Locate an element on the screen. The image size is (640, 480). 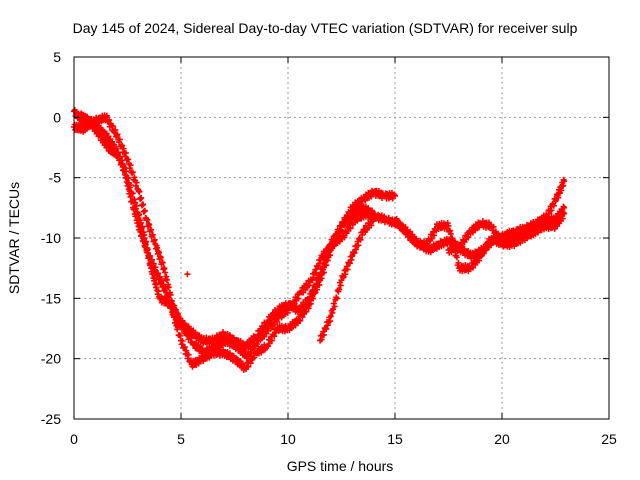
x-axis-label: GPS time / hours is located at coordinates (340, 466).